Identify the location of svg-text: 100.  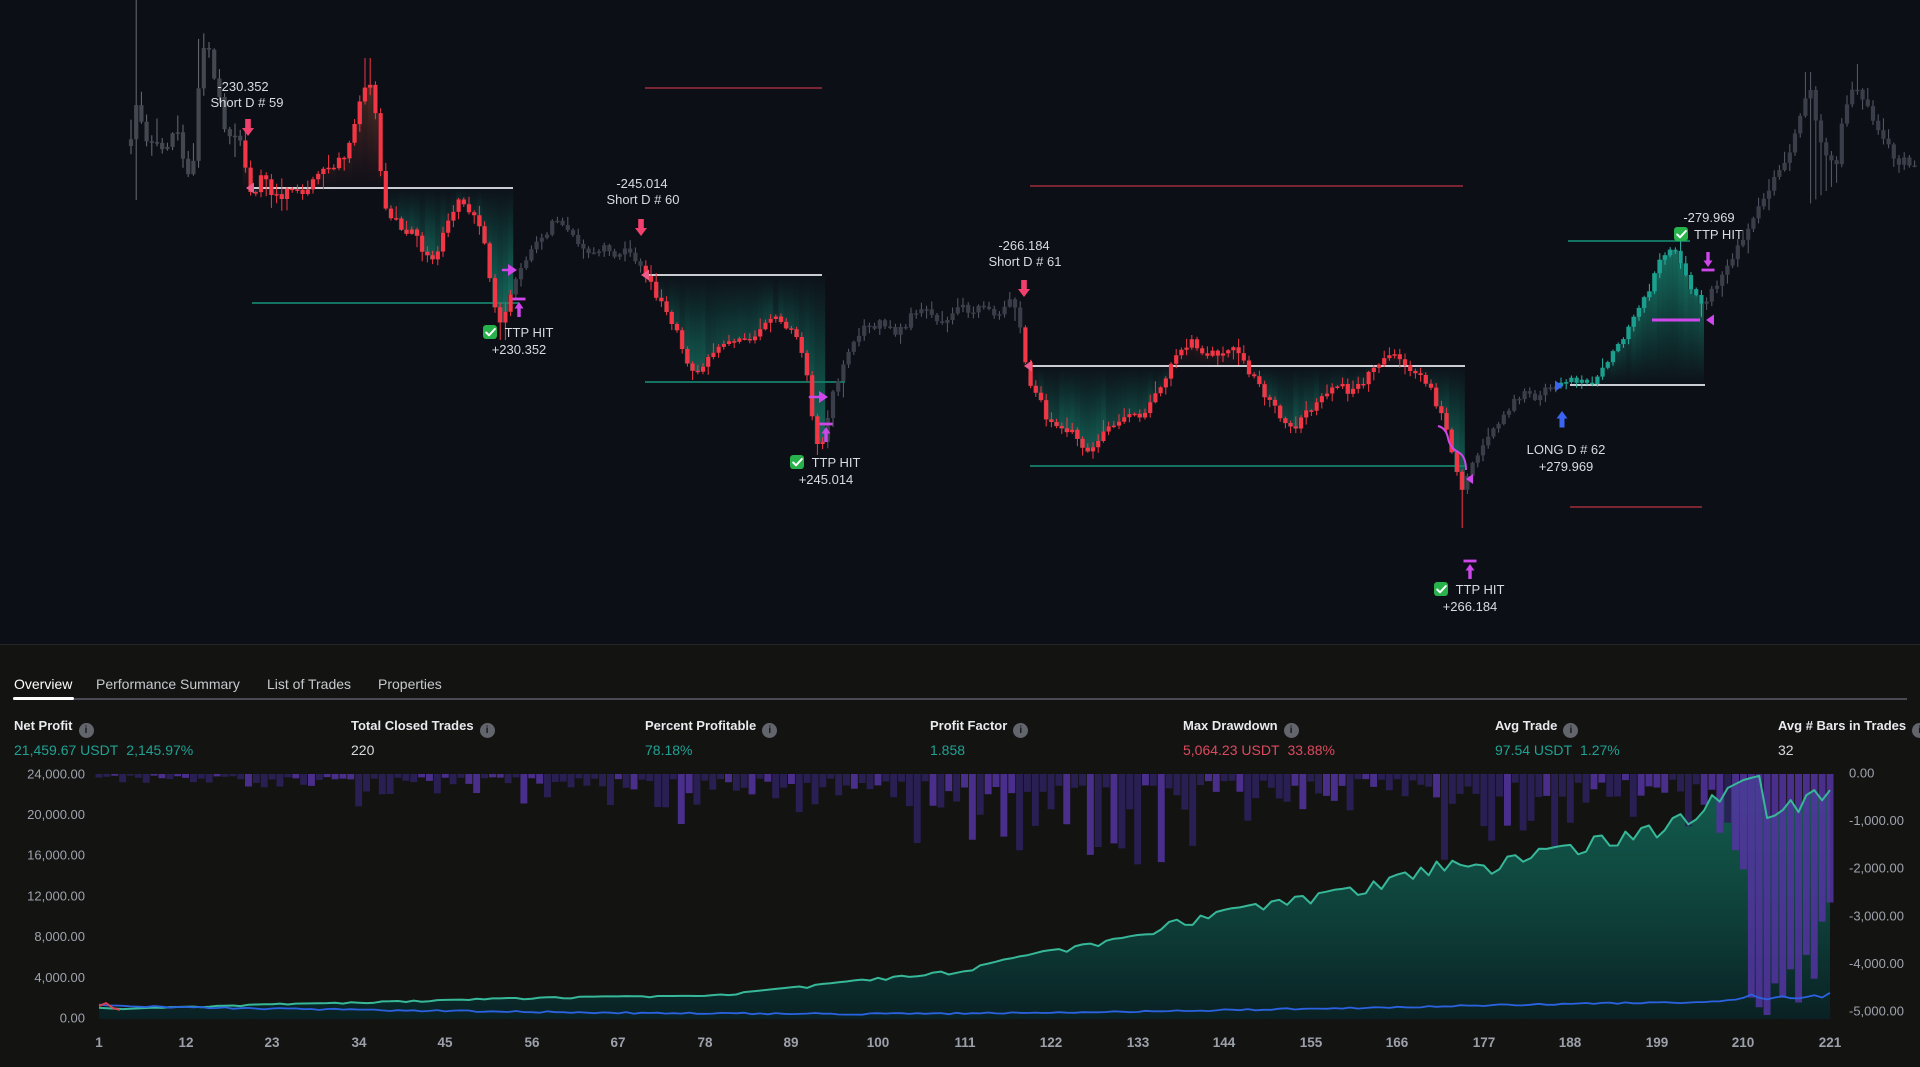
(878, 1042).